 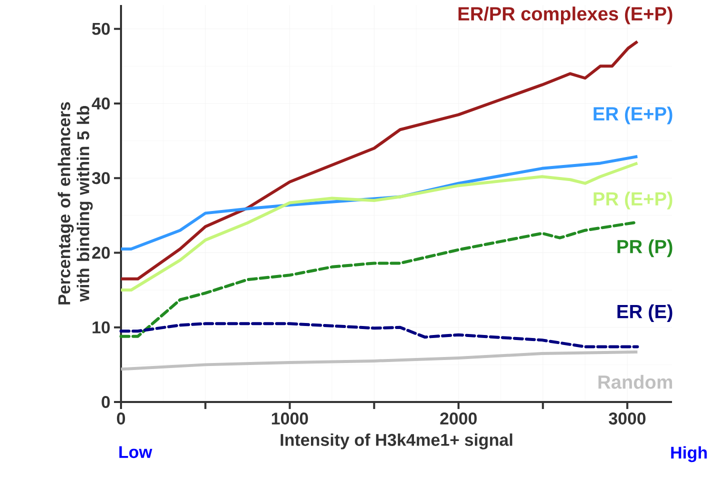 What do you see at coordinates (101, 252) in the screenshot?
I see `y-tick-label: 20` at bounding box center [101, 252].